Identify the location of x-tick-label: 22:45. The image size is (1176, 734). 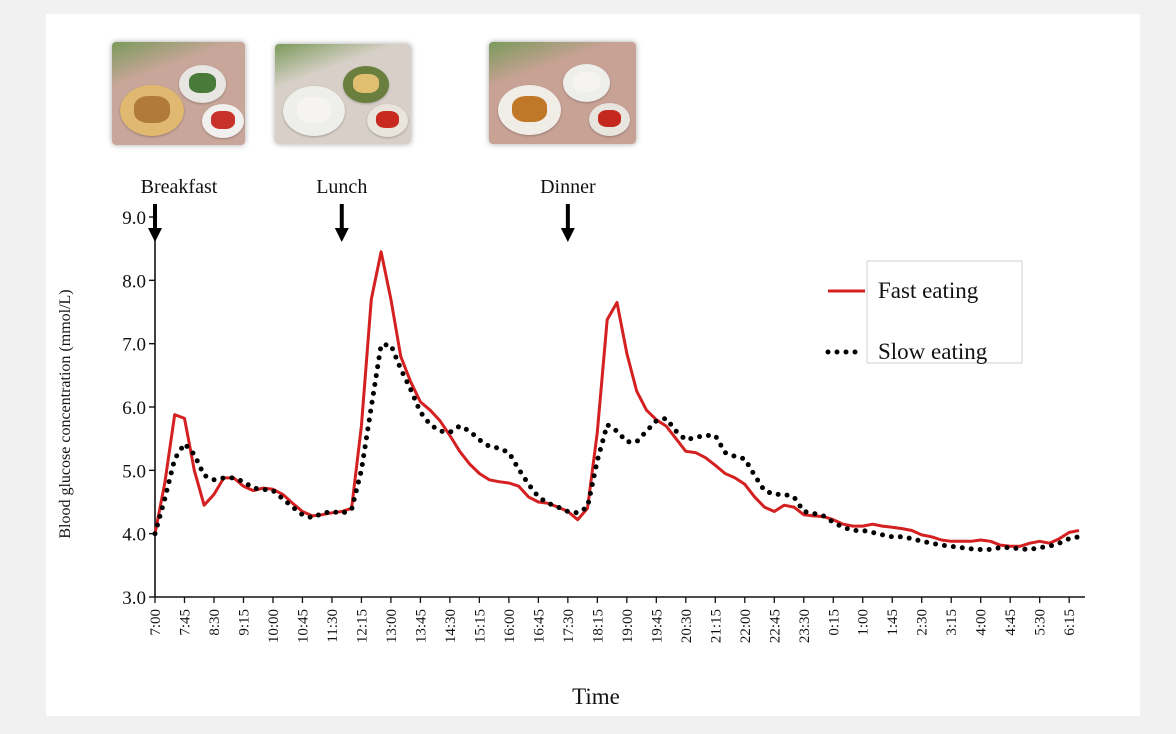
(775, 626).